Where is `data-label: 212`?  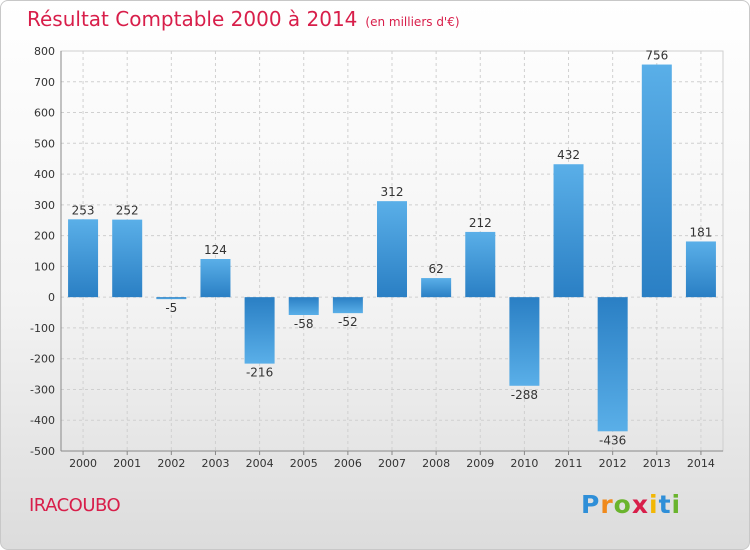
data-label: 212 is located at coordinates (480, 223).